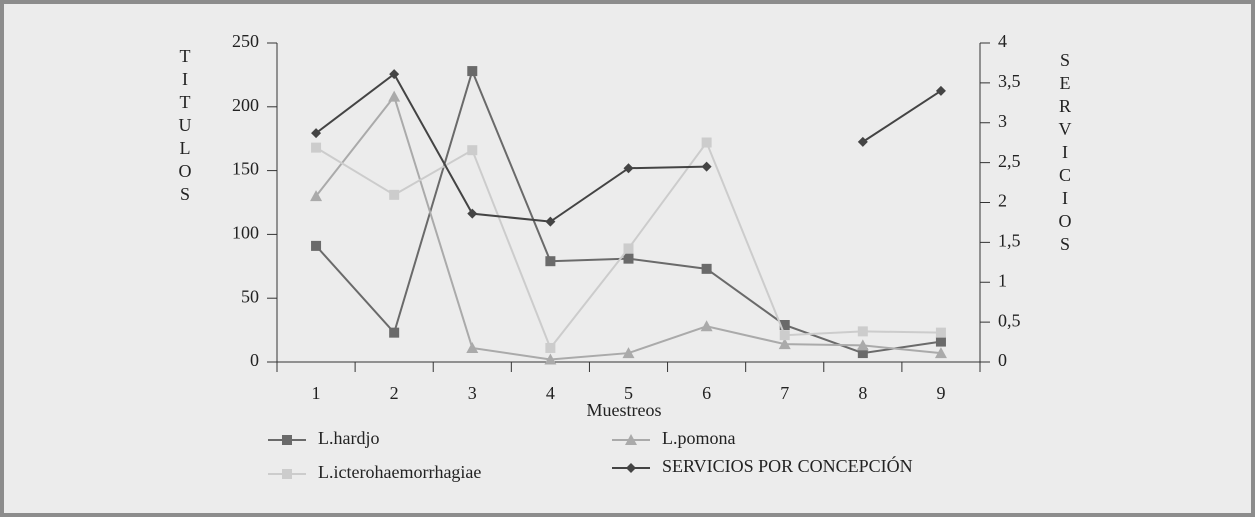 The width and height of the screenshot is (1255, 517). What do you see at coordinates (628, 393) in the screenshot?
I see `x-tick-label: 5` at bounding box center [628, 393].